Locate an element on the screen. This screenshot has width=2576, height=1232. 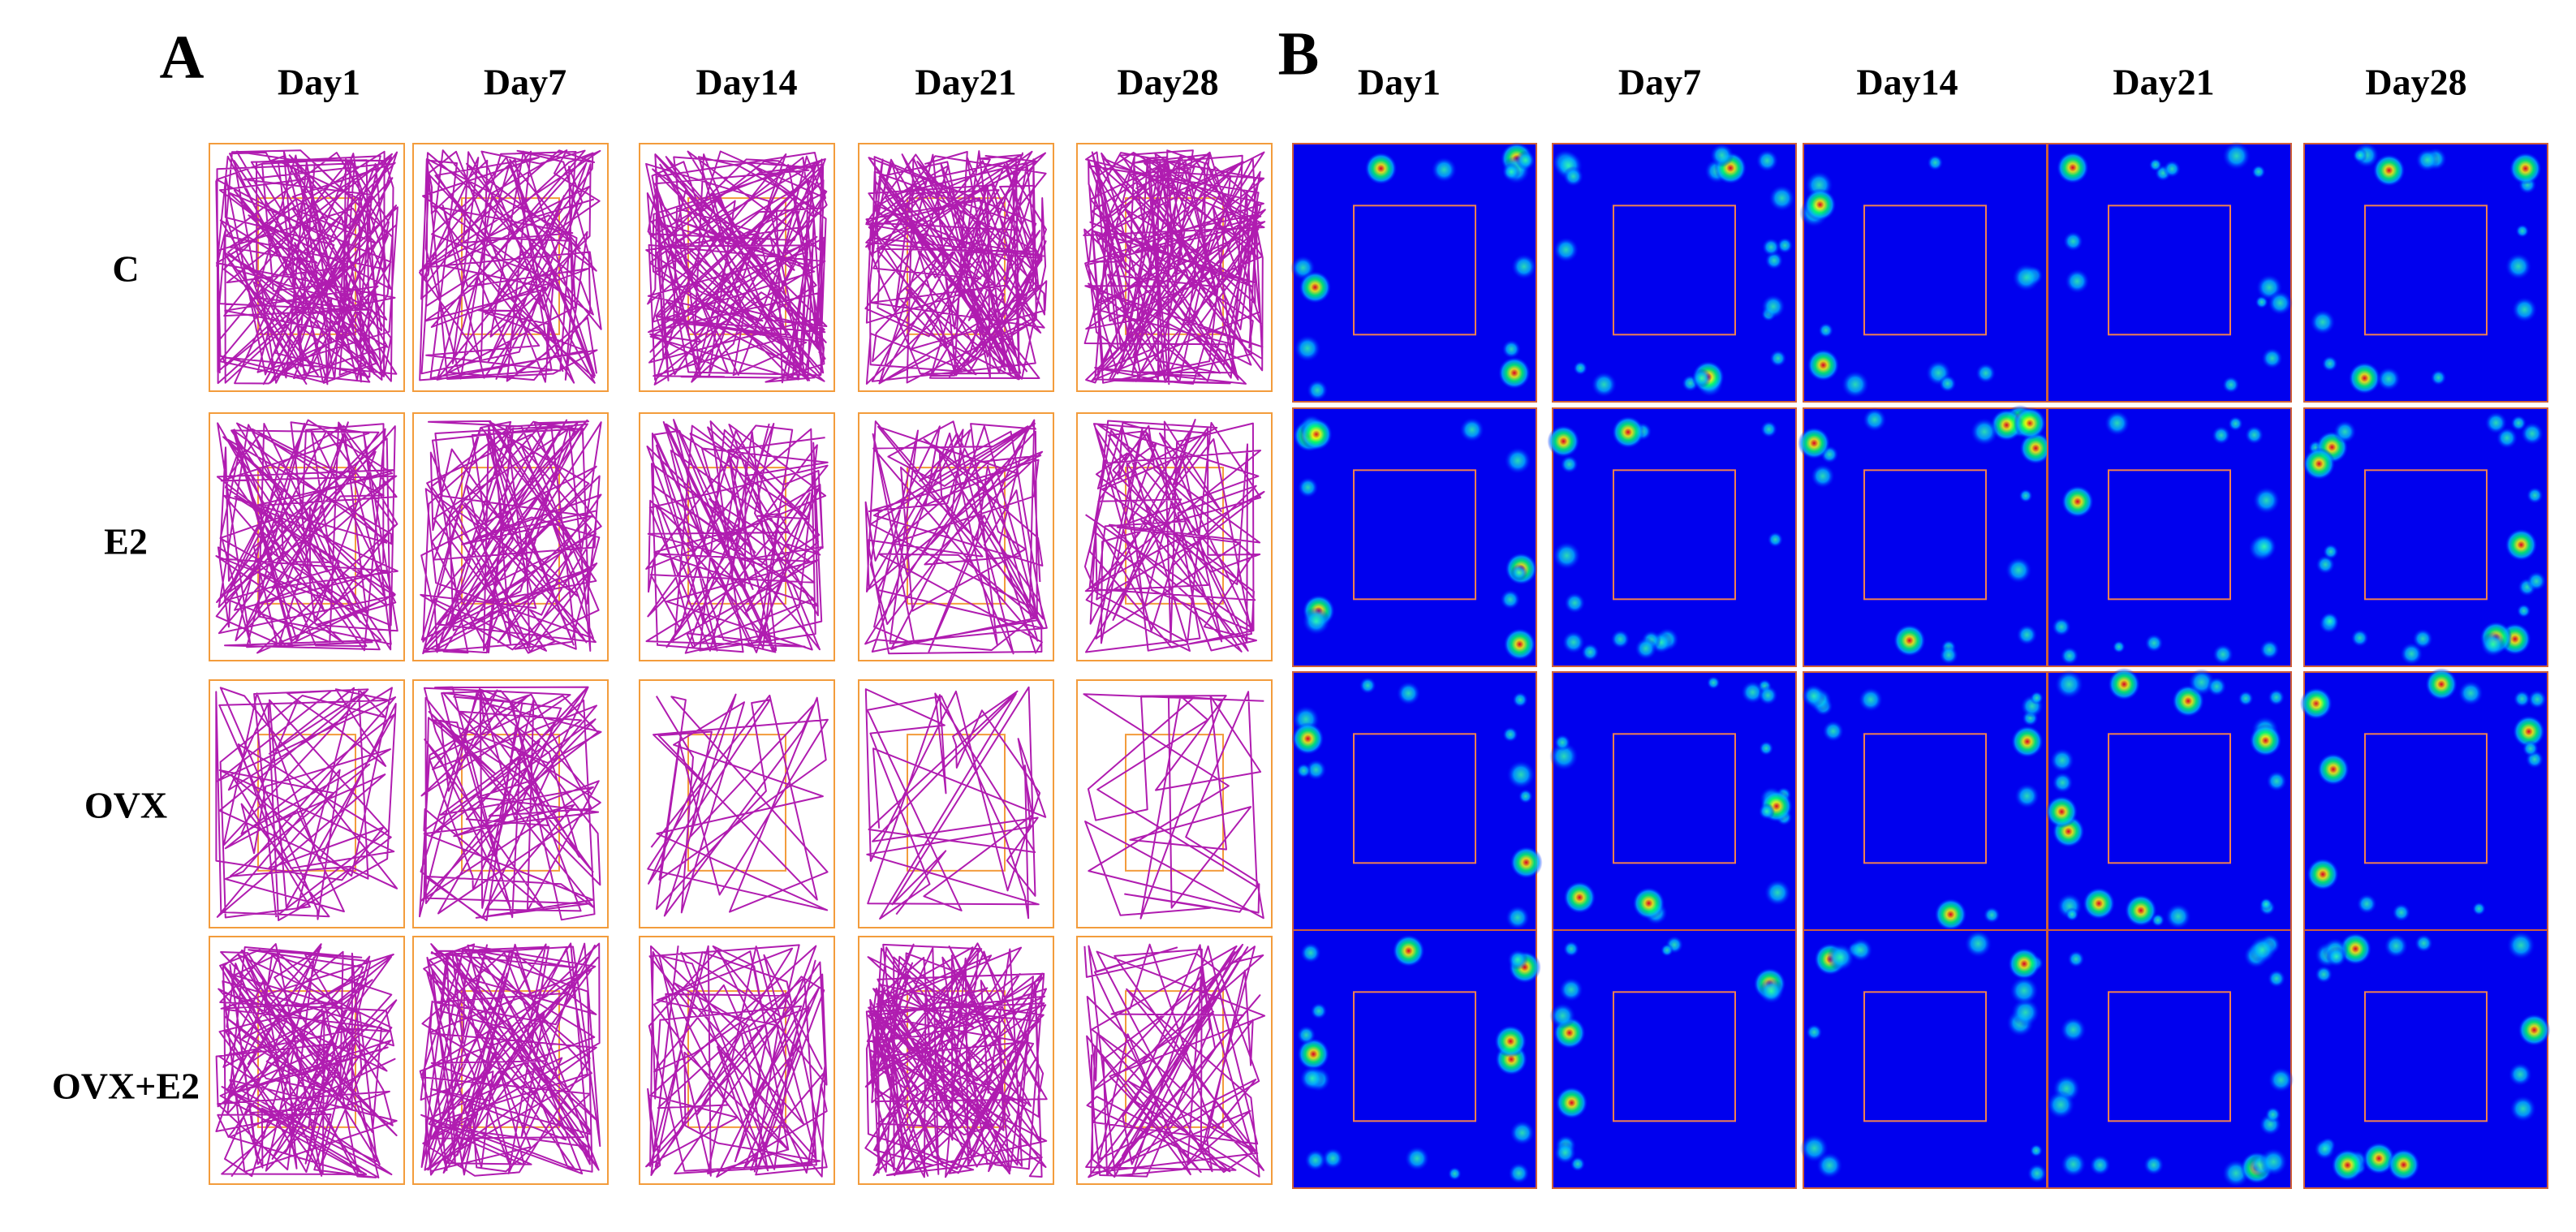
panel-label: B is located at coordinates (1299, 54).